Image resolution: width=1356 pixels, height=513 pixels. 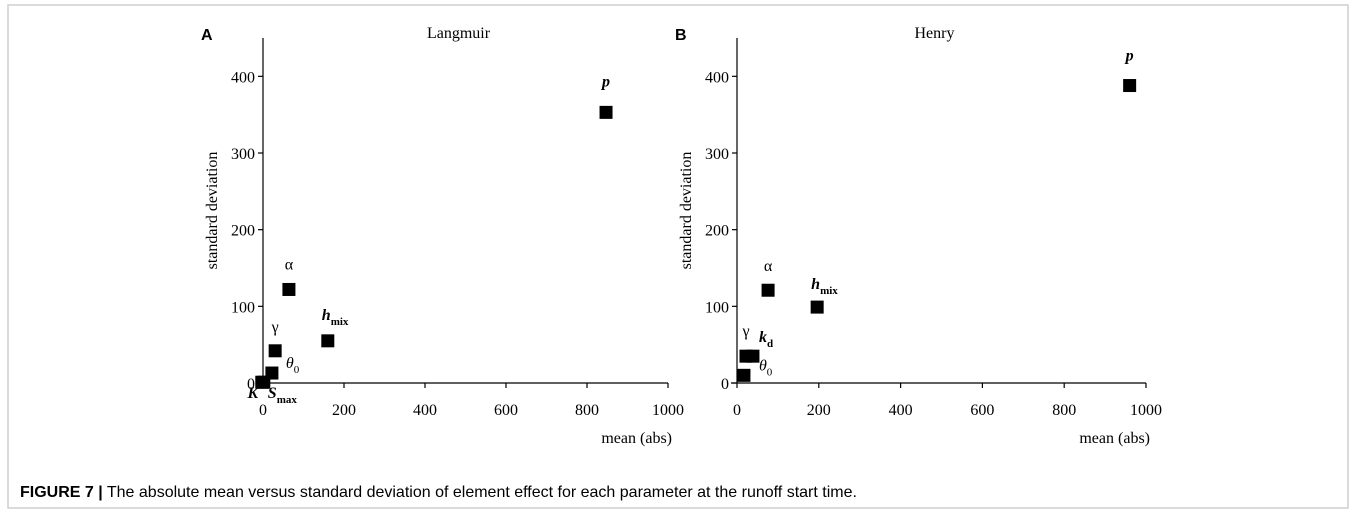 What do you see at coordinates (770, 344) in the screenshot?
I see `point-label-sub: d` at bounding box center [770, 344].